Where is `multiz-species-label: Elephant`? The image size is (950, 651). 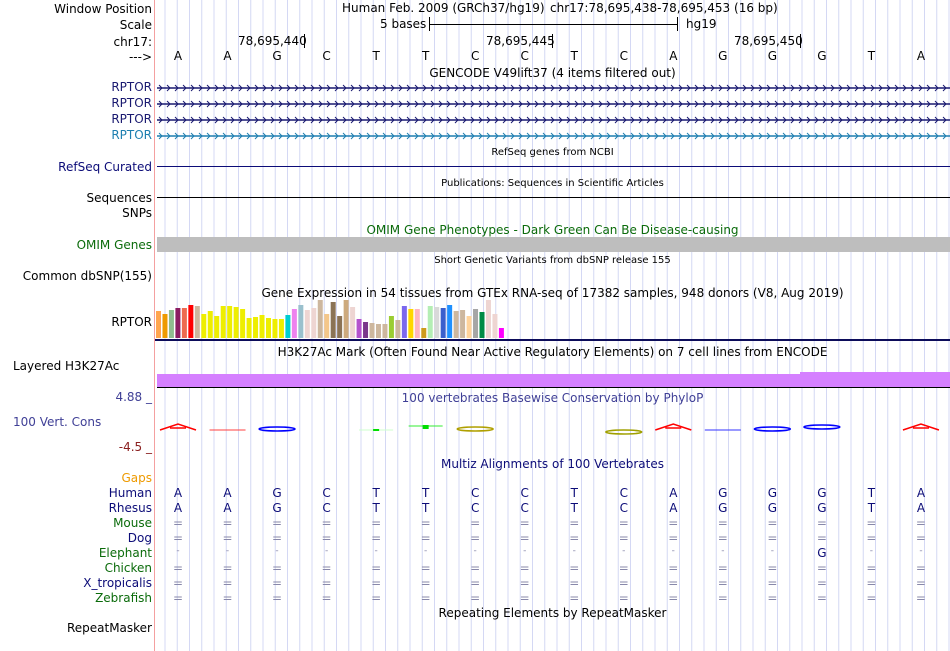
multiz-species-label: Elephant is located at coordinates (125, 553).